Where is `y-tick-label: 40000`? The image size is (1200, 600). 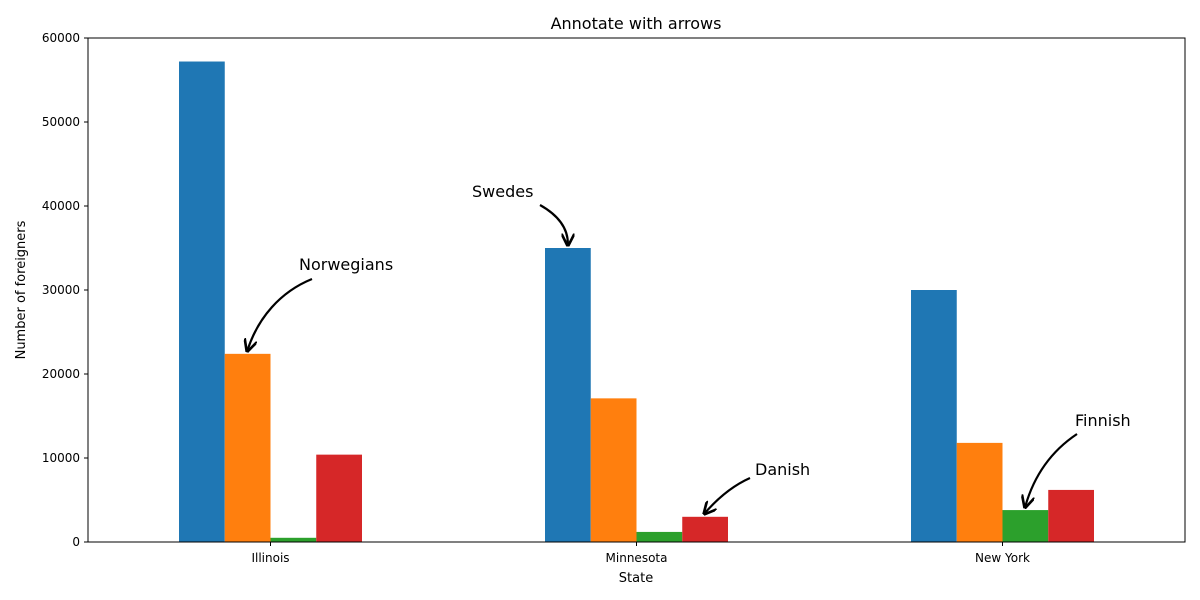
y-tick-label: 40000 is located at coordinates (61, 206).